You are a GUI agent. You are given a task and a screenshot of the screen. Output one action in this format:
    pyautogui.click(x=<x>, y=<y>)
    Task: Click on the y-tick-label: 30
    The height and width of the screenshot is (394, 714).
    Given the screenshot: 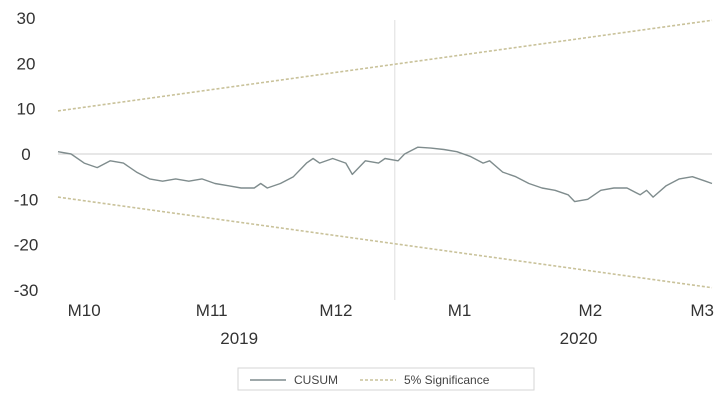 What is the action you would take?
    pyautogui.click(x=26, y=18)
    